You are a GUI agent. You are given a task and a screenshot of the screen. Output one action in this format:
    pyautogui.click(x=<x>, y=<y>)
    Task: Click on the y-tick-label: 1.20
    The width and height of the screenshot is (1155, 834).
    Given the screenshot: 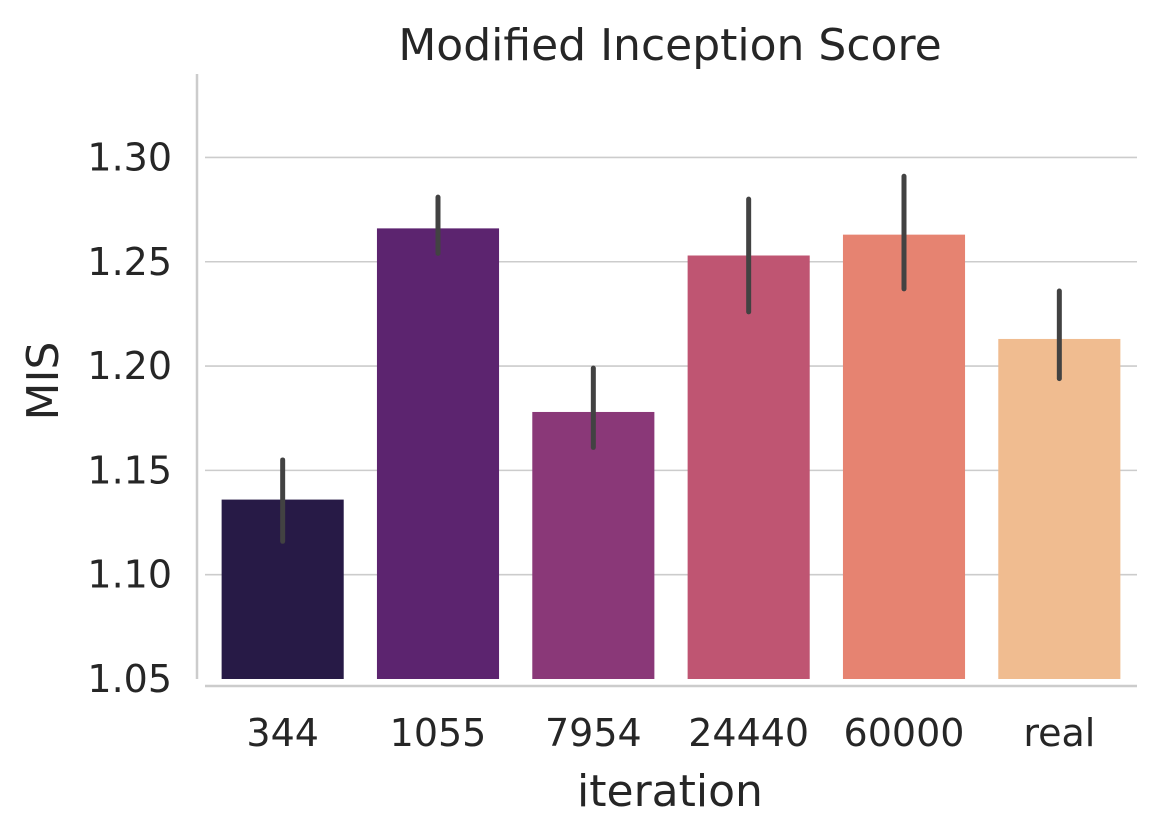 What is the action you would take?
    pyautogui.click(x=129, y=366)
    